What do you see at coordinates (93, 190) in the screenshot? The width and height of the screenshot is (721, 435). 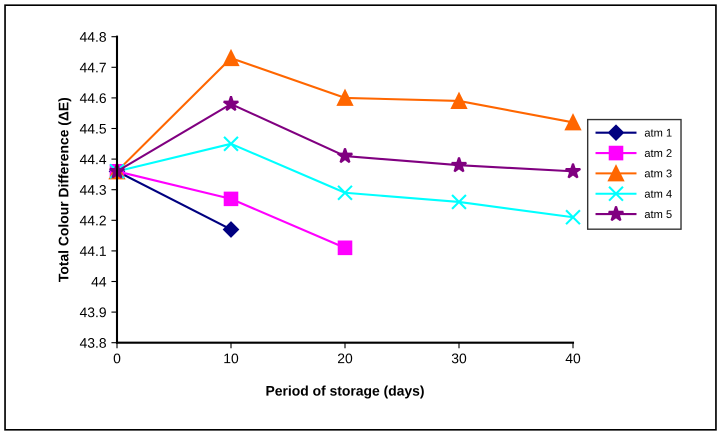 I see `y-tick-label: 44.3` at bounding box center [93, 190].